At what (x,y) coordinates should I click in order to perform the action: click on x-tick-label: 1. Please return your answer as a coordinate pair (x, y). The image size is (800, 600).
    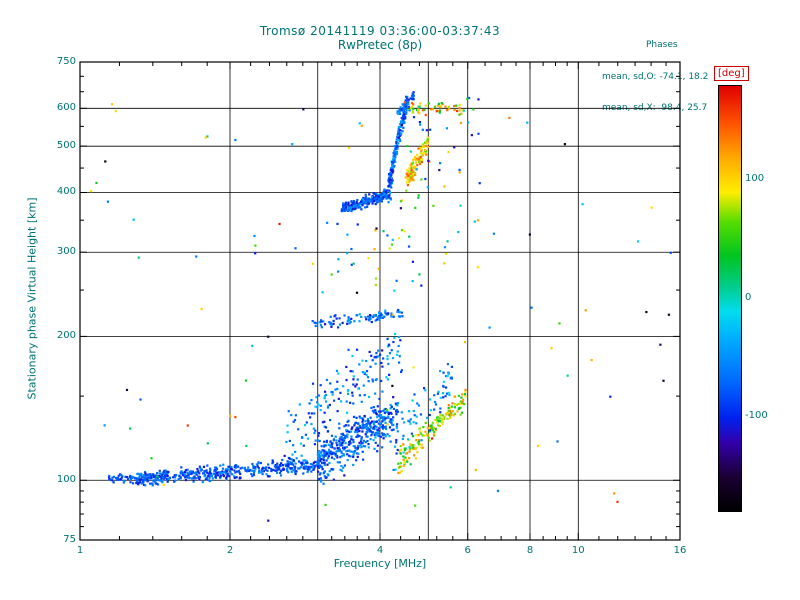
    Looking at the image, I should click on (80, 550).